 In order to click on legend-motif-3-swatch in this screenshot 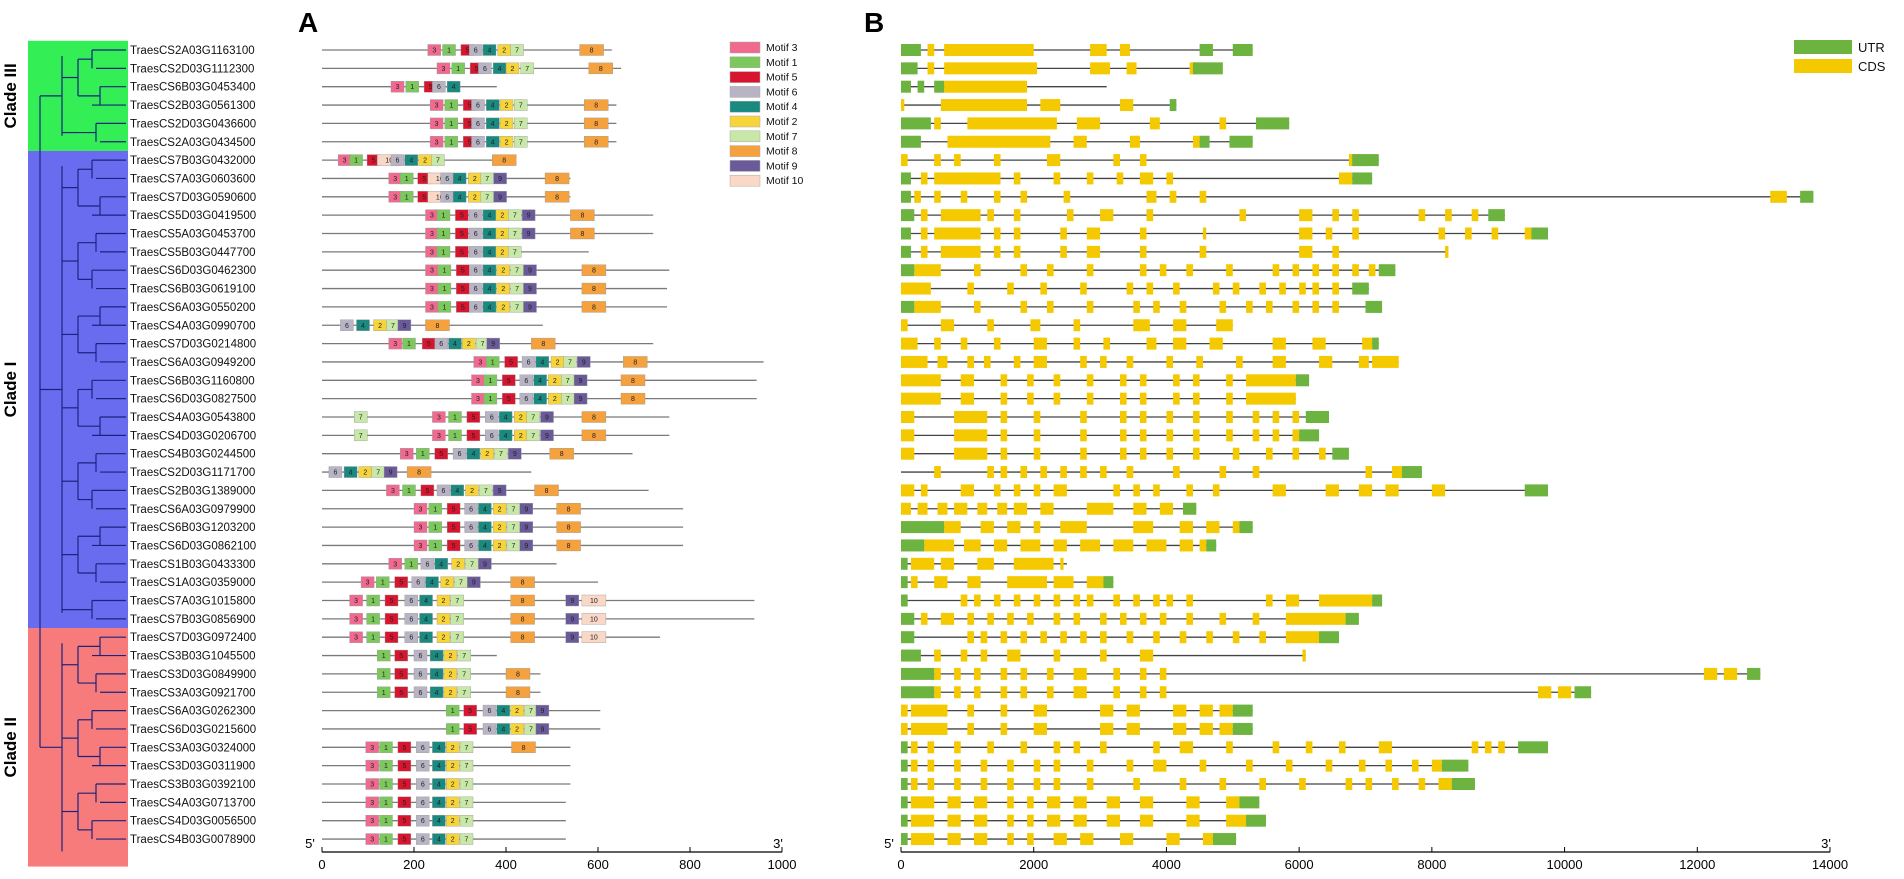, I will do `click(745, 47)`.